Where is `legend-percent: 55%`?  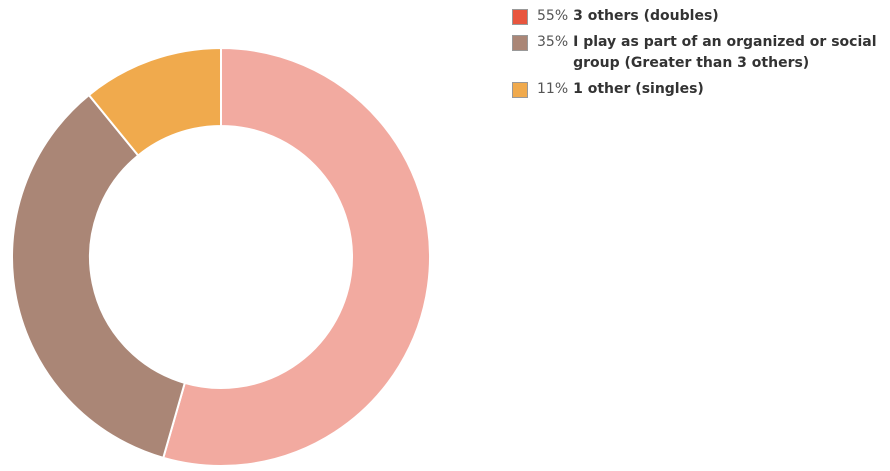 legend-percent: 55% is located at coordinates (553, 16).